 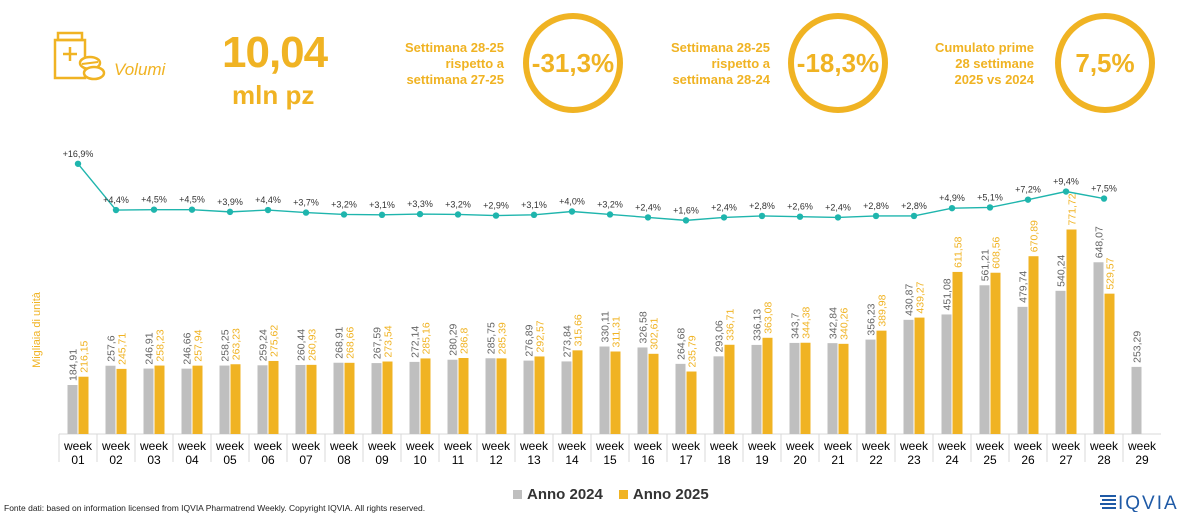 I want to click on data-label-2024: 260,44, so click(x=302, y=345).